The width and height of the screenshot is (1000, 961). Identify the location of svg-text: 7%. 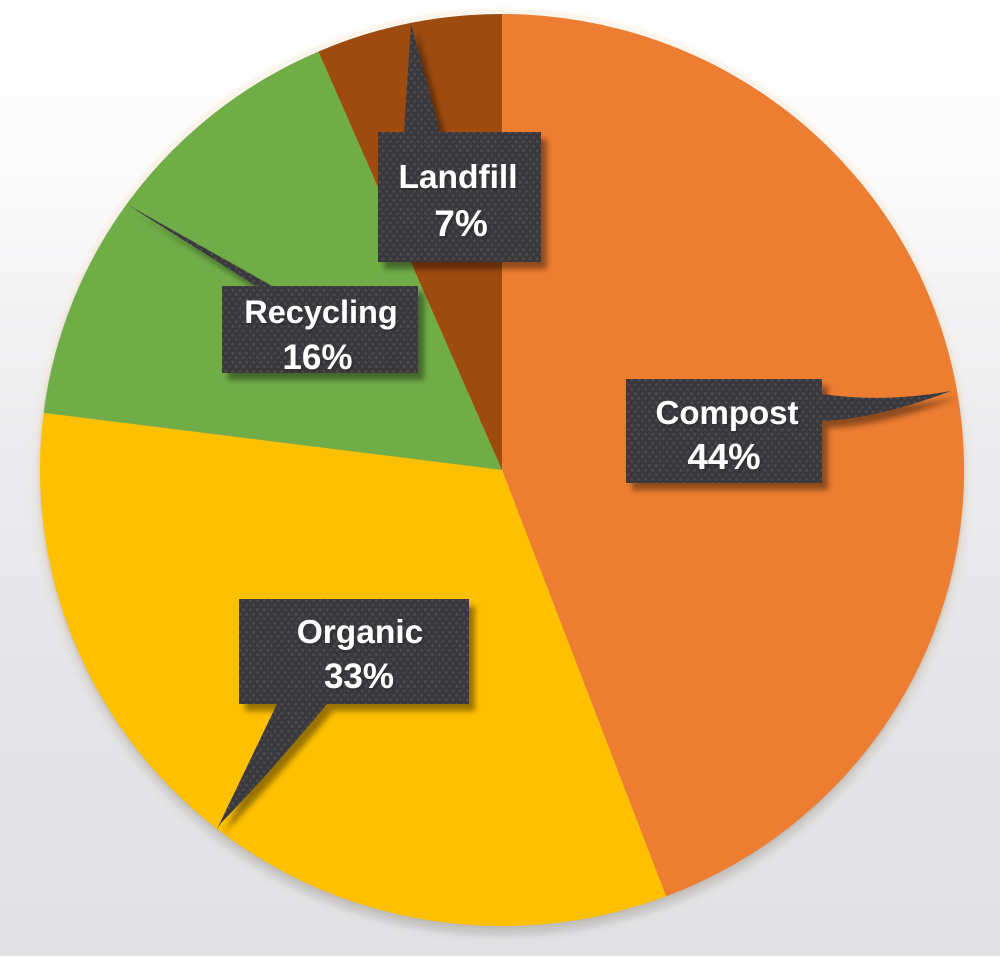
(460, 223).